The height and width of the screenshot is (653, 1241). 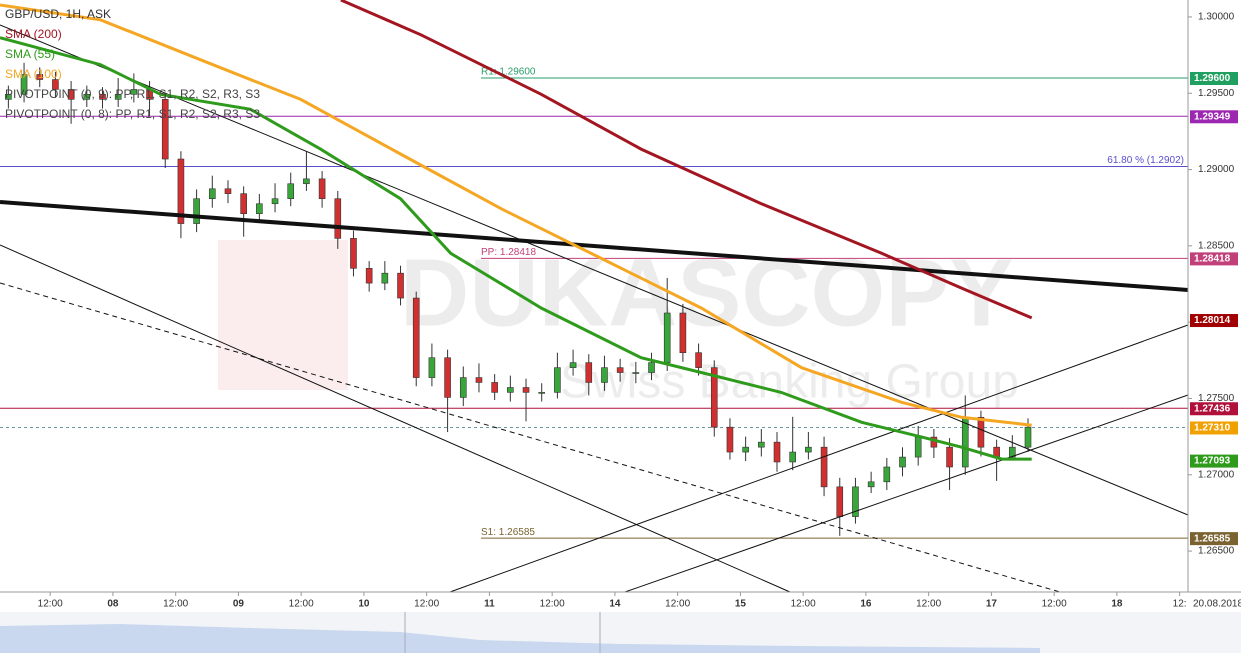 I want to click on level-caption: 61.80 % (1.2902), so click(x=1145, y=160).